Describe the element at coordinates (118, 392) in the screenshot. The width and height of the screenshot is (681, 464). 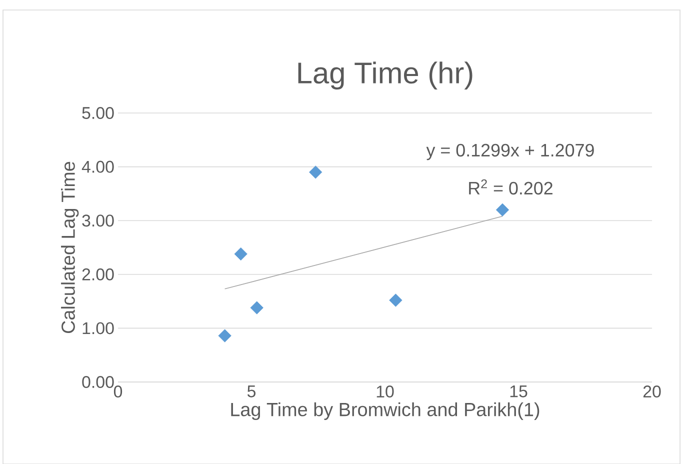
I see `x-tick-label: 0` at that location.